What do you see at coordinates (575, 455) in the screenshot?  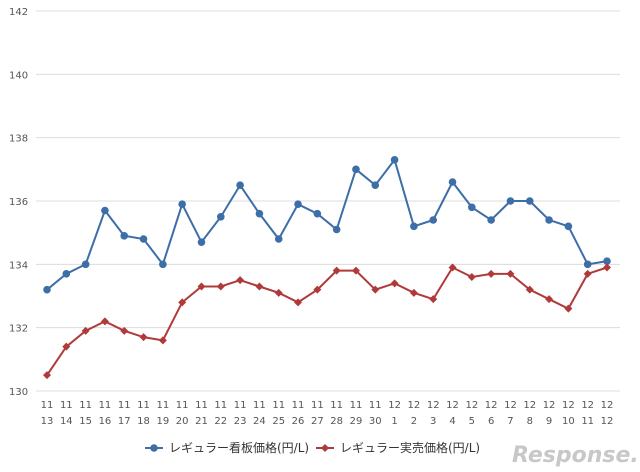 I see `watermark: Response.` at bounding box center [575, 455].